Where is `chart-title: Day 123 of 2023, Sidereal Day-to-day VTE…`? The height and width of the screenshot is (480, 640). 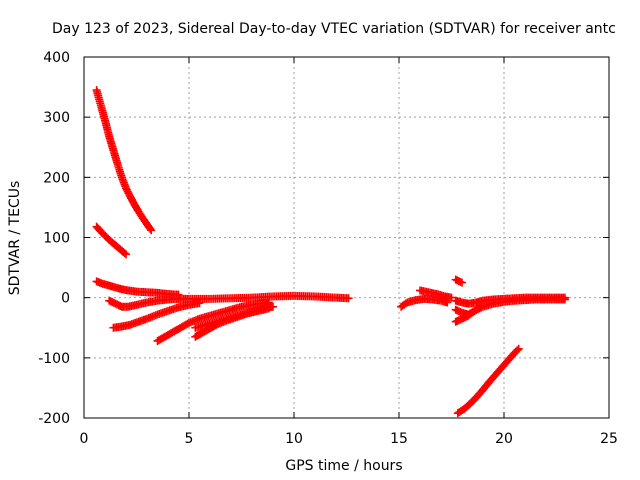 chart-title: Day 123 of 2023, Sidereal Day-to-day VTE… is located at coordinates (334, 29).